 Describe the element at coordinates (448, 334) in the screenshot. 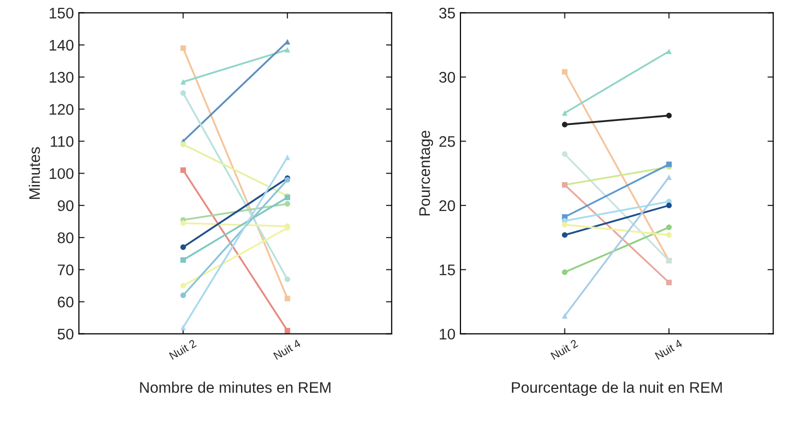

I see `y-tick-label: 10` at that location.